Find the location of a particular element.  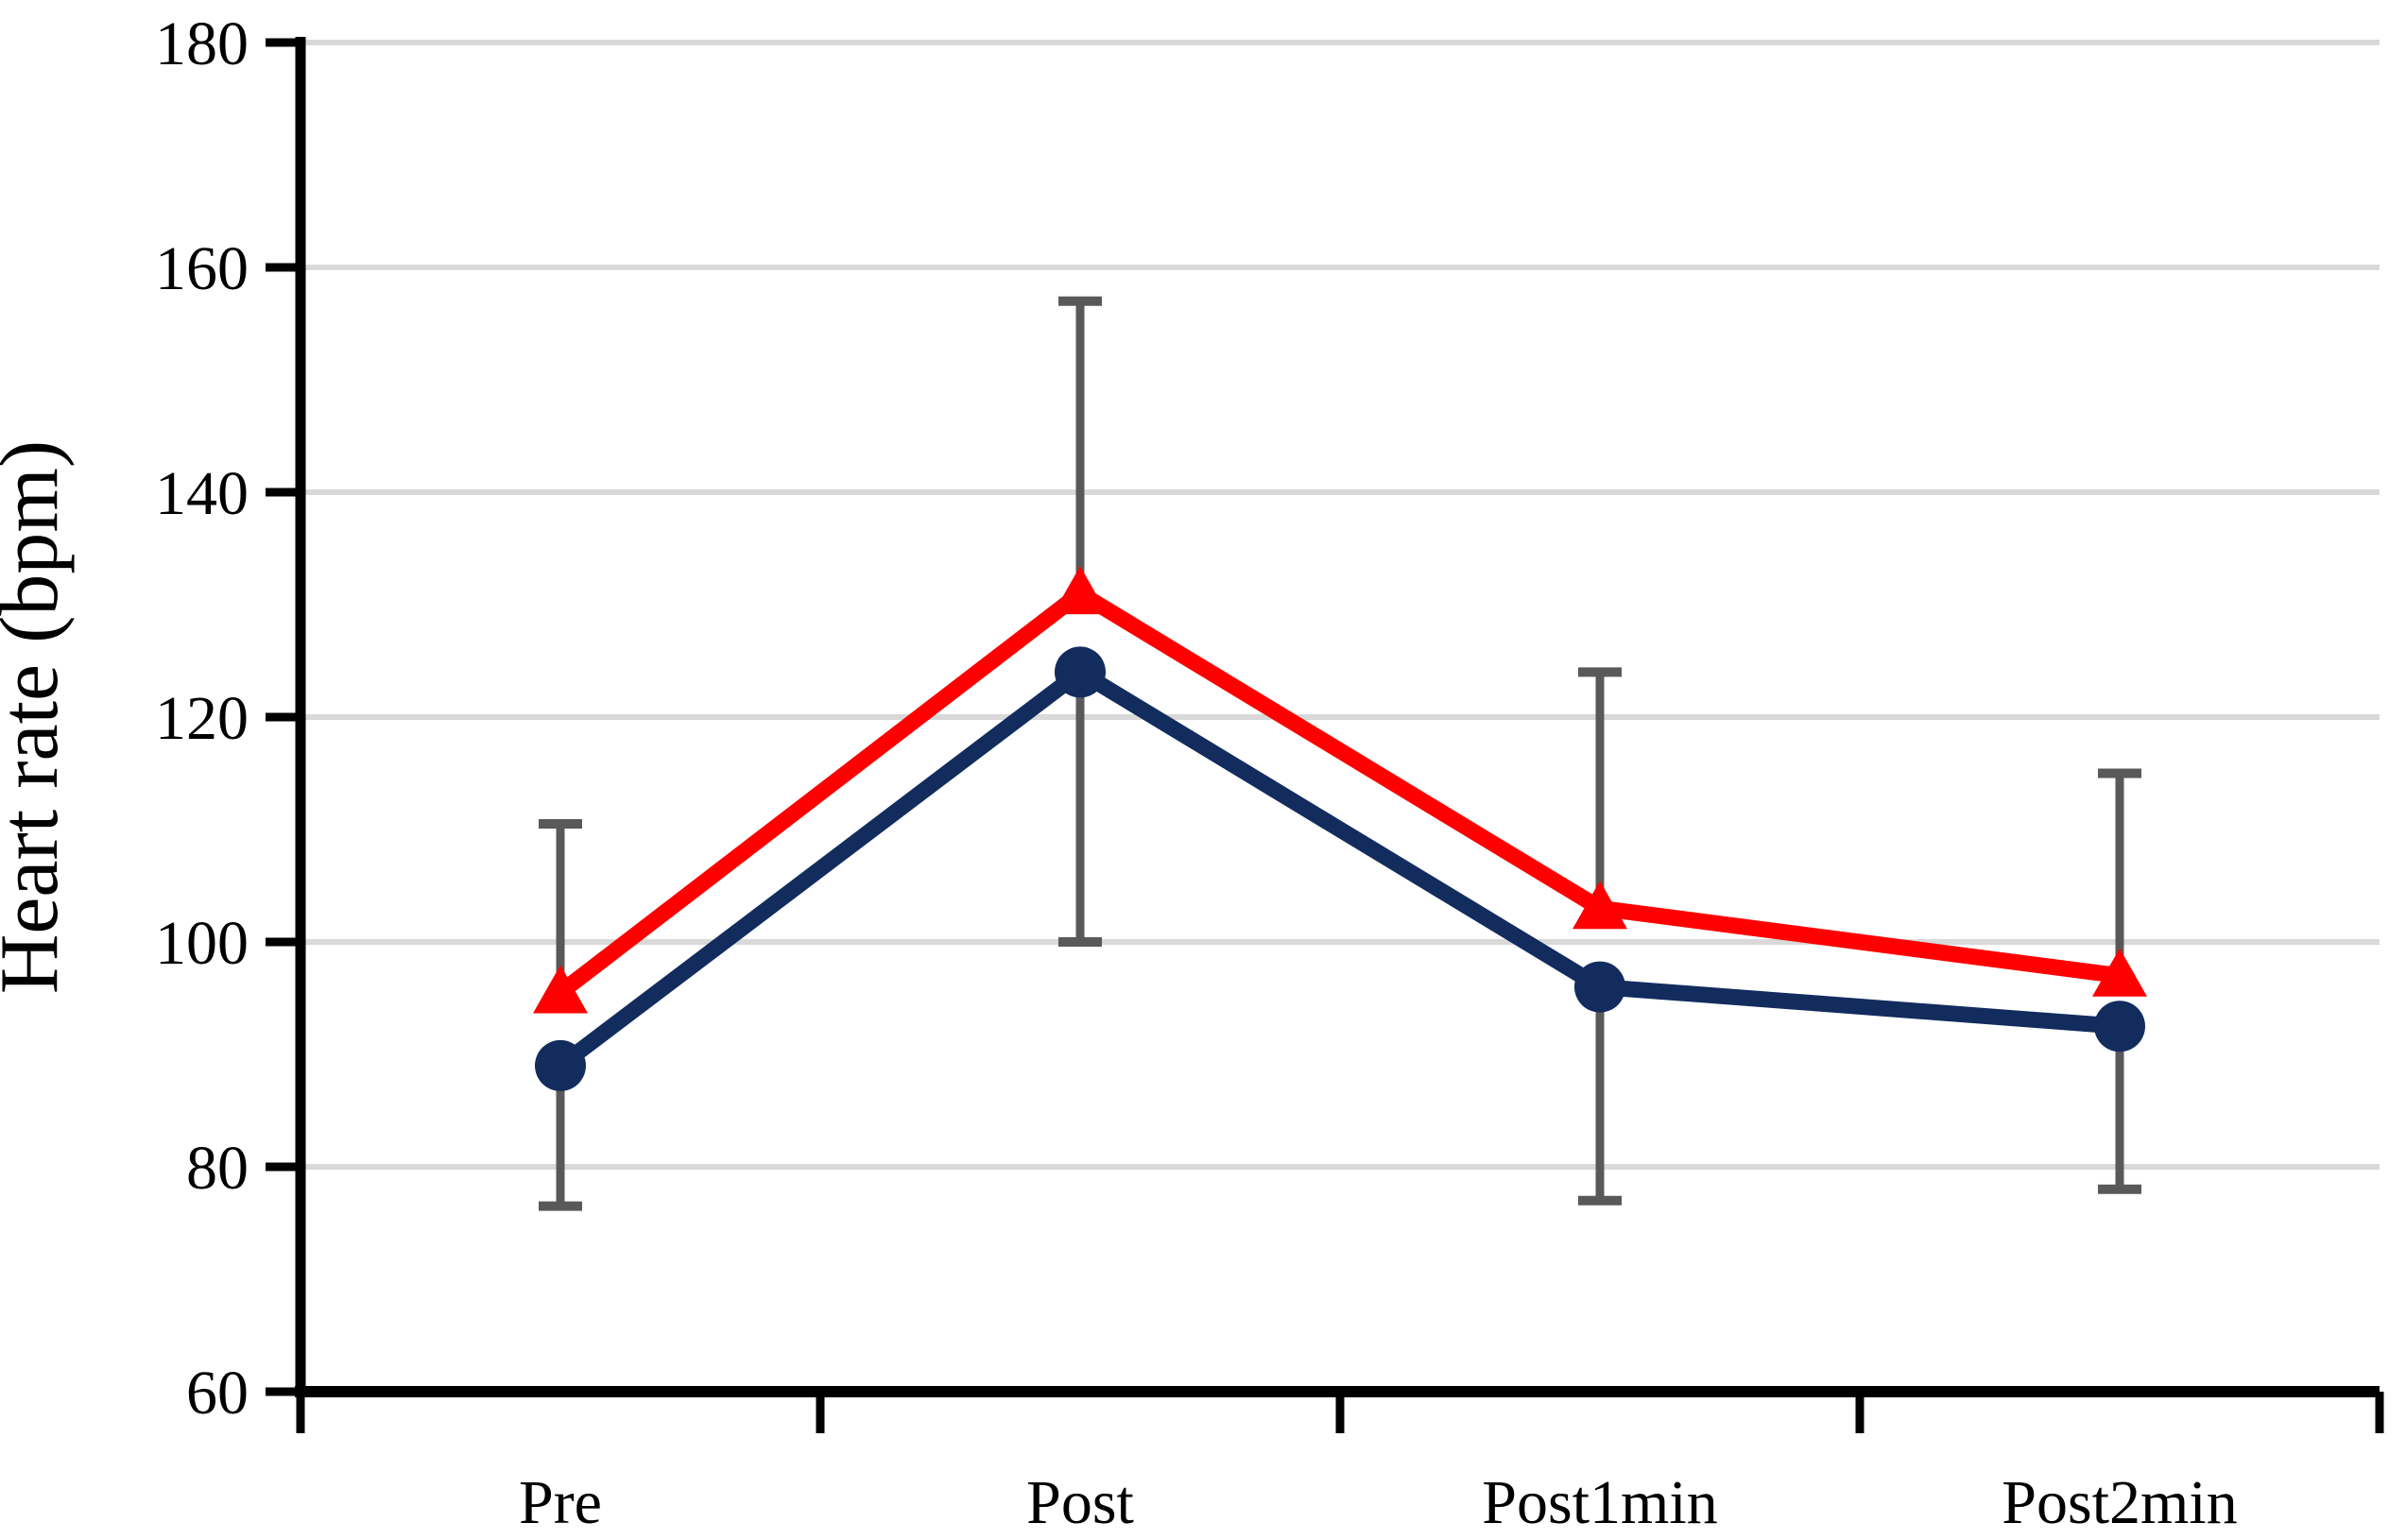

x-category-label: Post is located at coordinates (1080, 1502).